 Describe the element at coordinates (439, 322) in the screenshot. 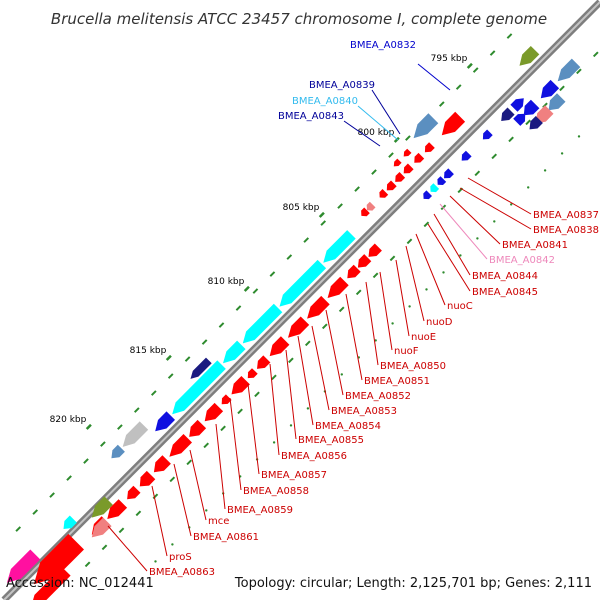

I see `gene-label: nuoD` at that location.